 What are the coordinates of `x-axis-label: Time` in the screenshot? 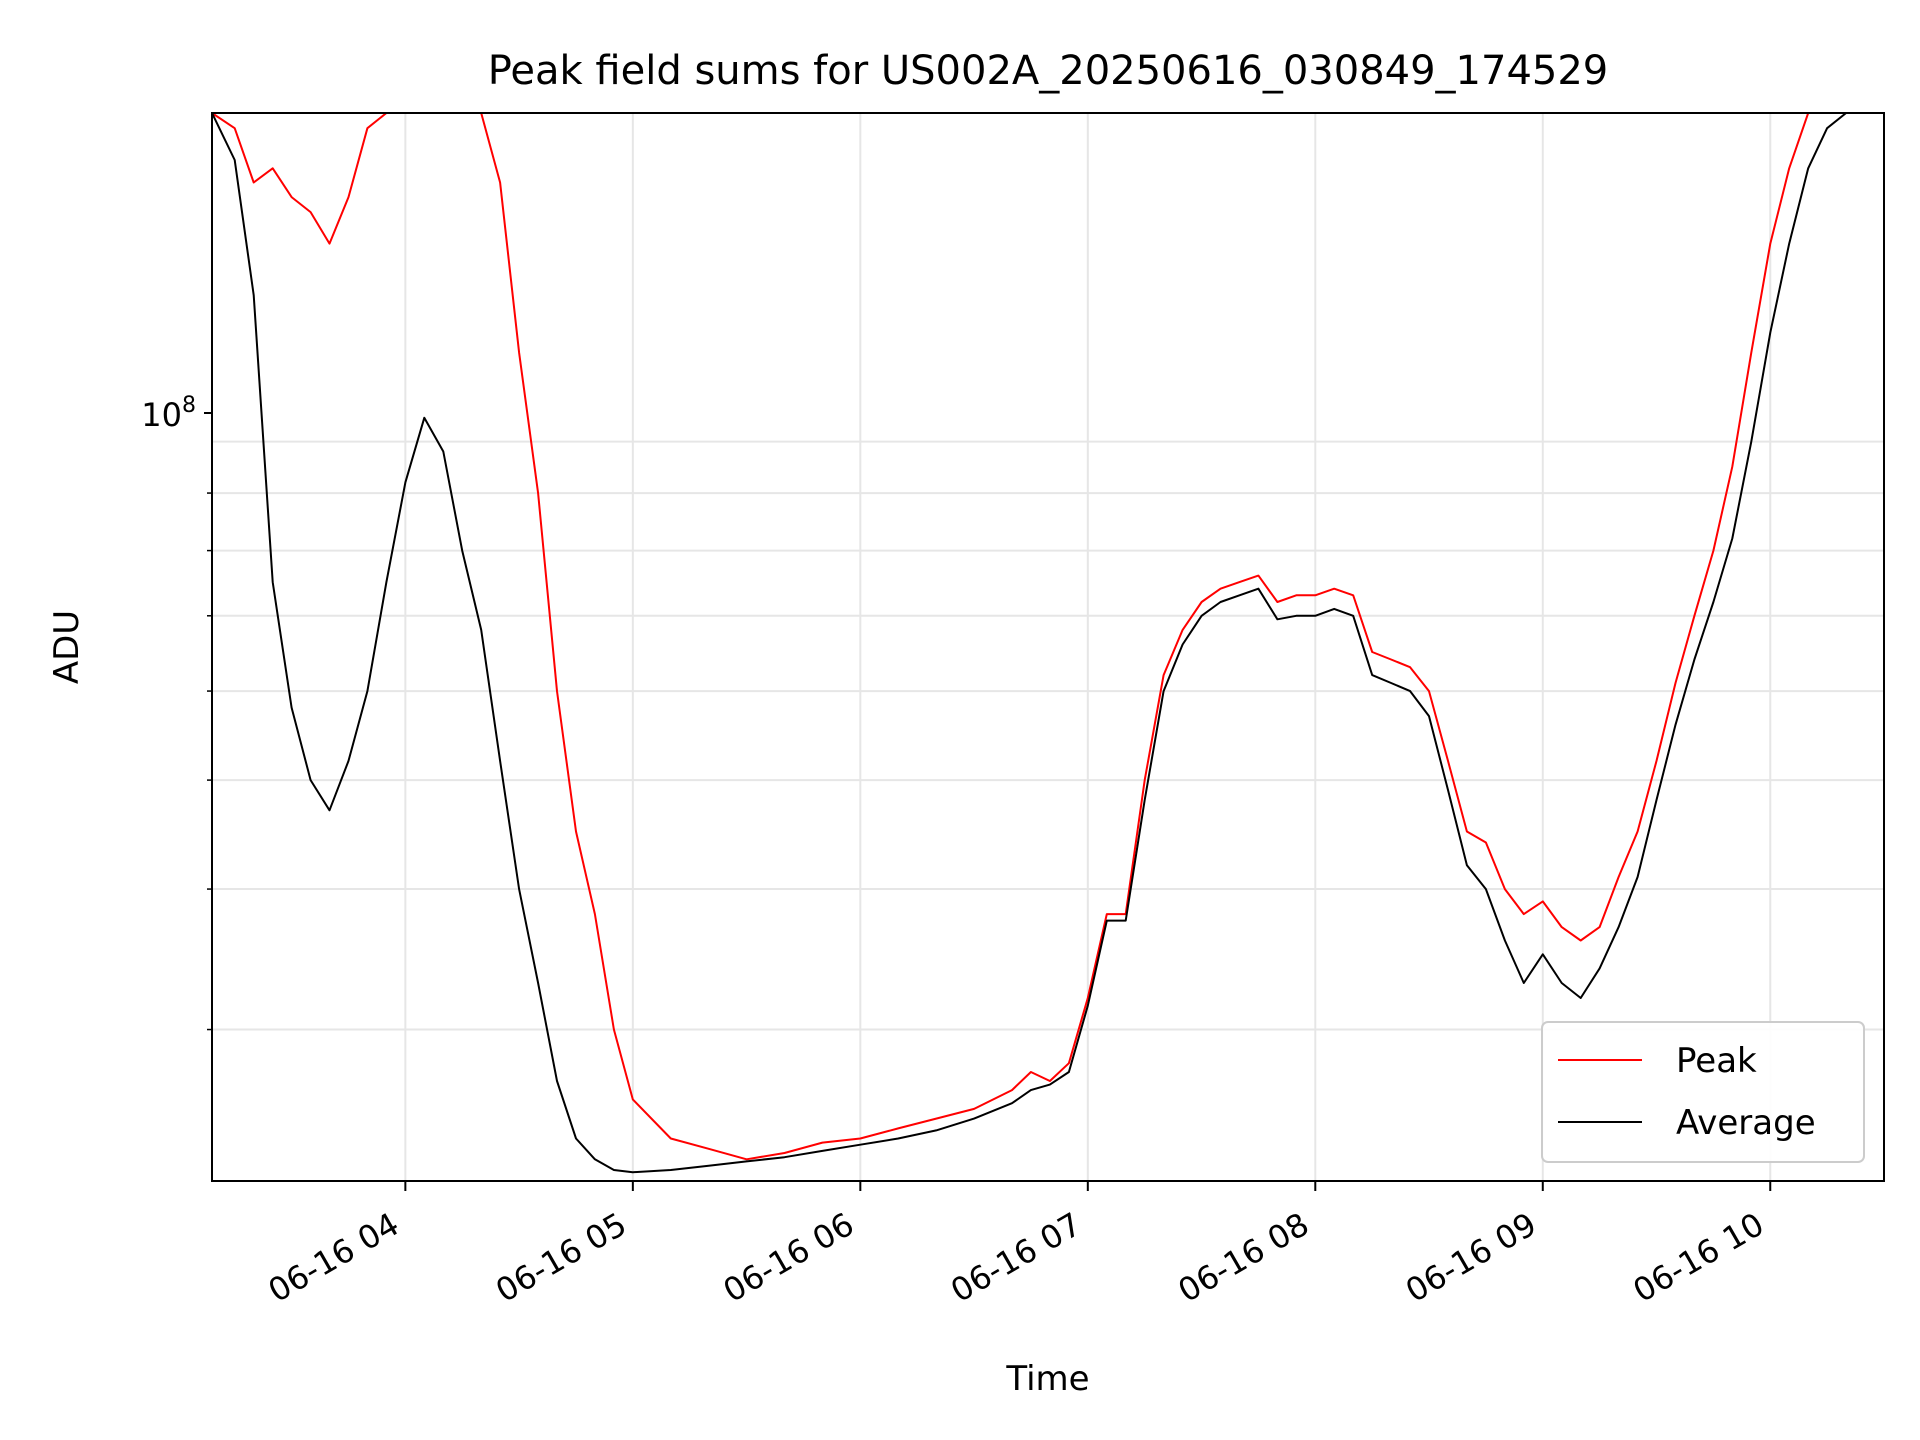 It's located at (1047, 1379).